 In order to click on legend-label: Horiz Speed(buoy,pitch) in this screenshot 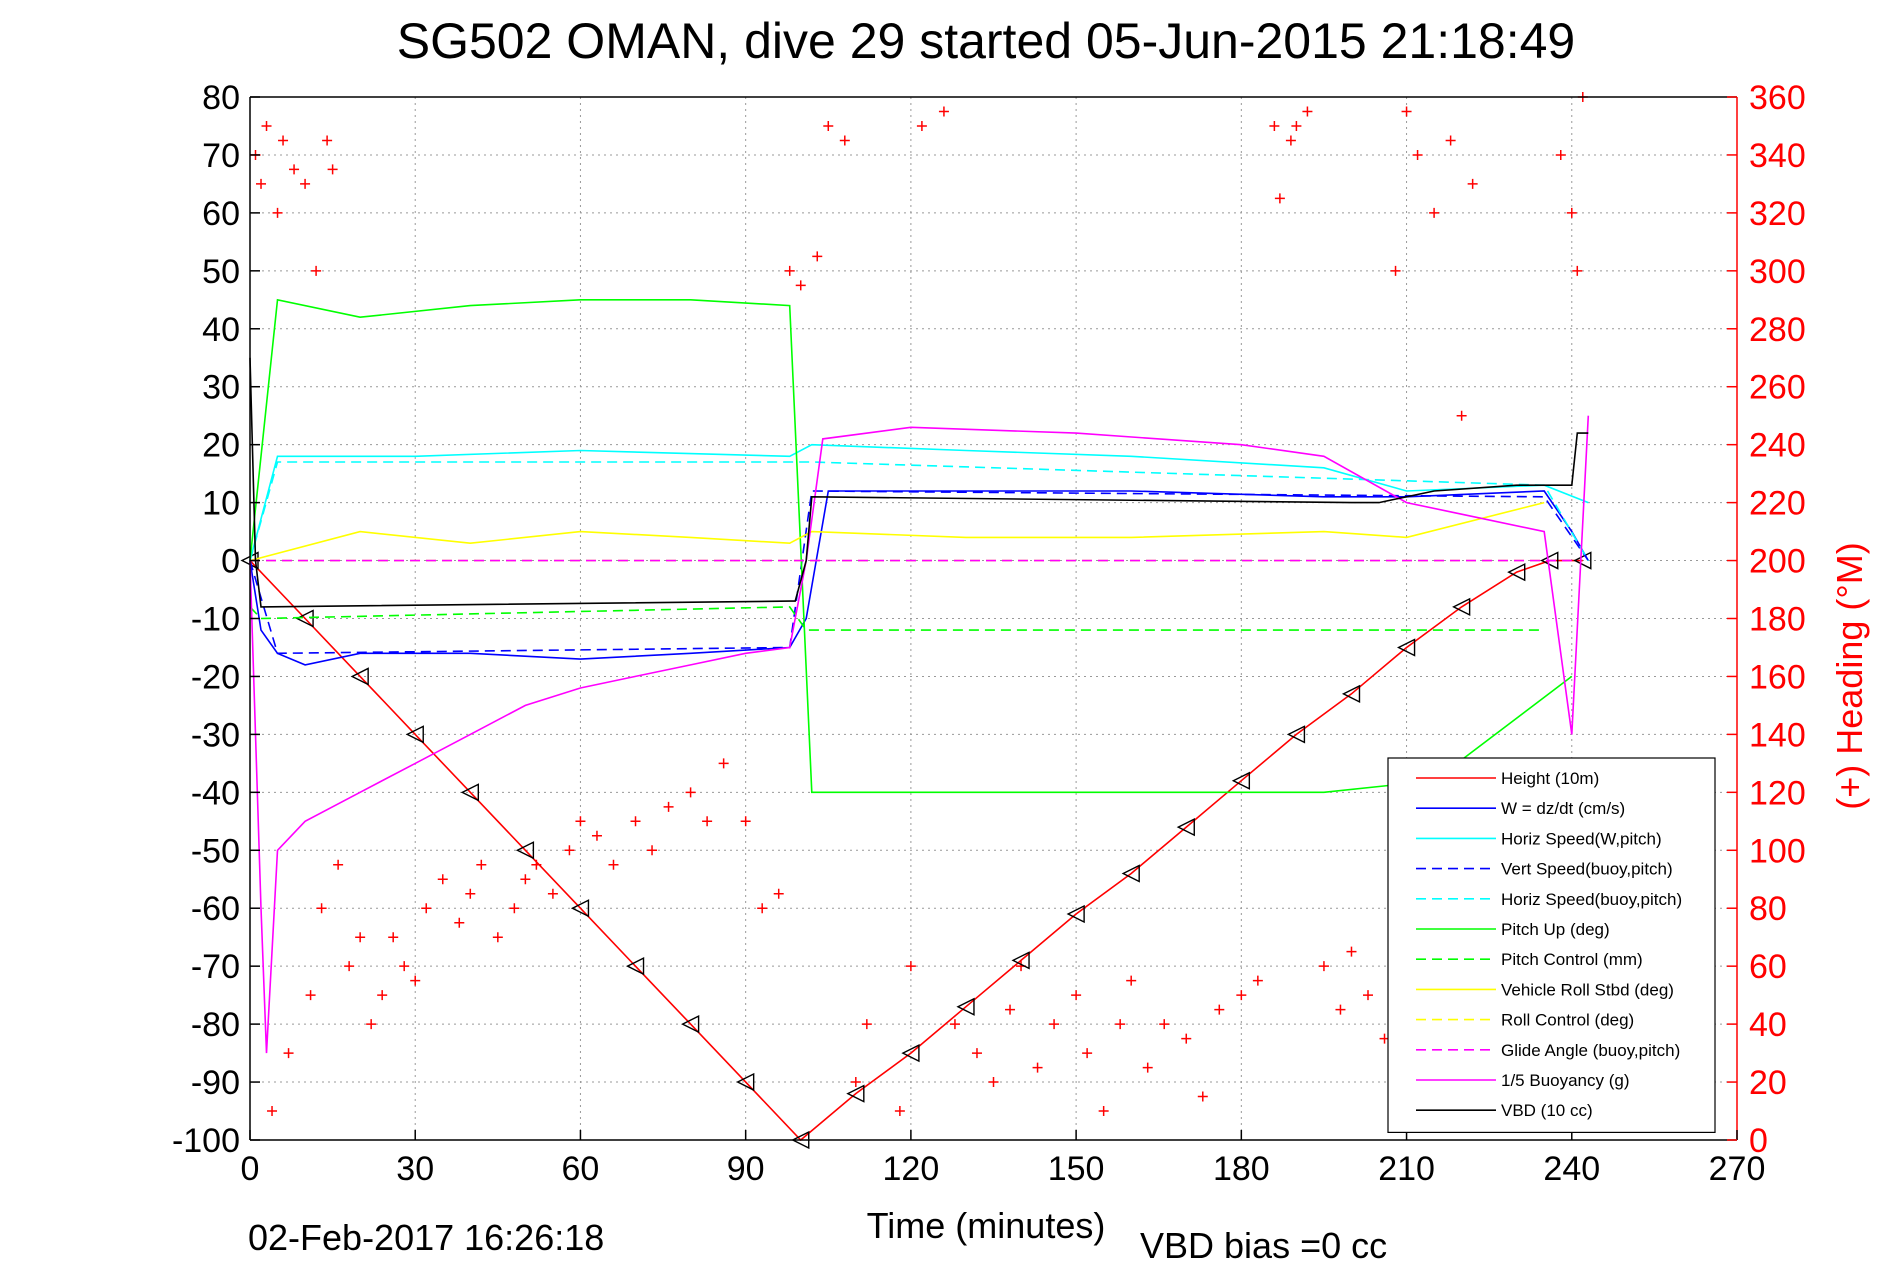, I will do `click(1591, 899)`.